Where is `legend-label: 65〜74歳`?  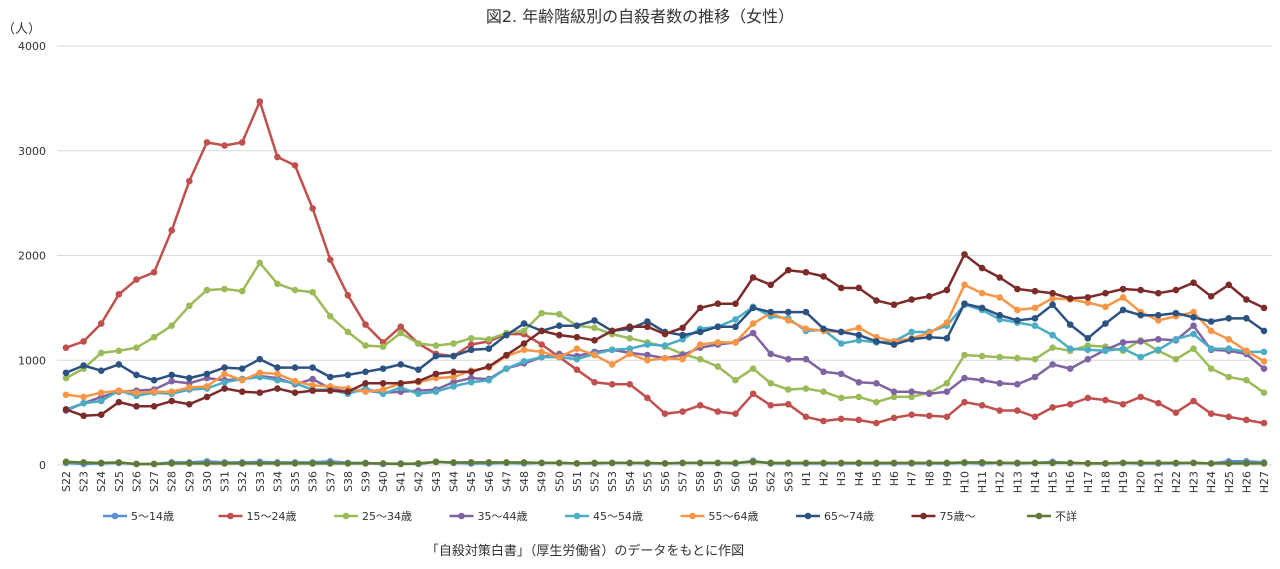 legend-label: 65〜74歳 is located at coordinates (849, 516).